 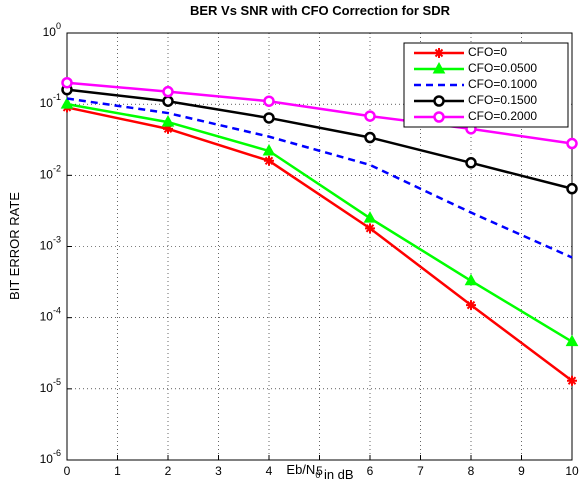 I want to click on y-axis-label: BIT ERROR RATE, so click(x=14, y=246).